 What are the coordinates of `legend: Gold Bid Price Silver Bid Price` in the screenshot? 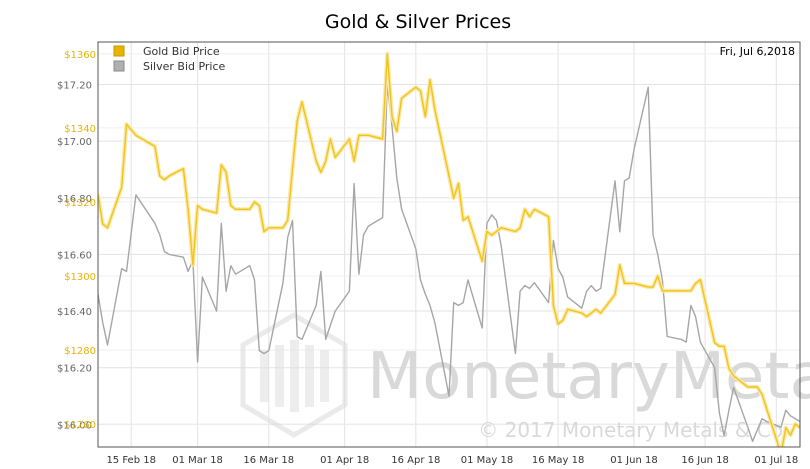 It's located at (169, 59).